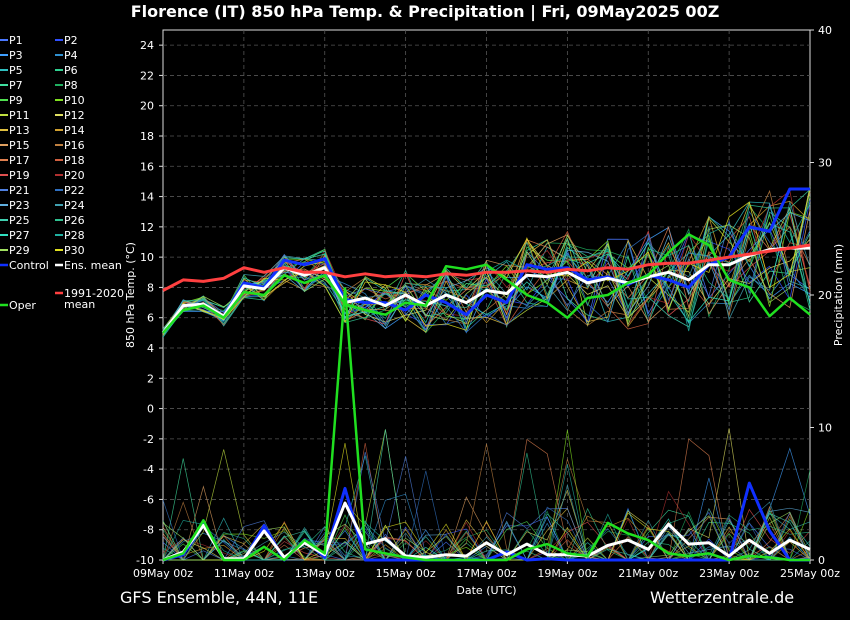  I want to click on legend-label: P9, so click(16, 100).